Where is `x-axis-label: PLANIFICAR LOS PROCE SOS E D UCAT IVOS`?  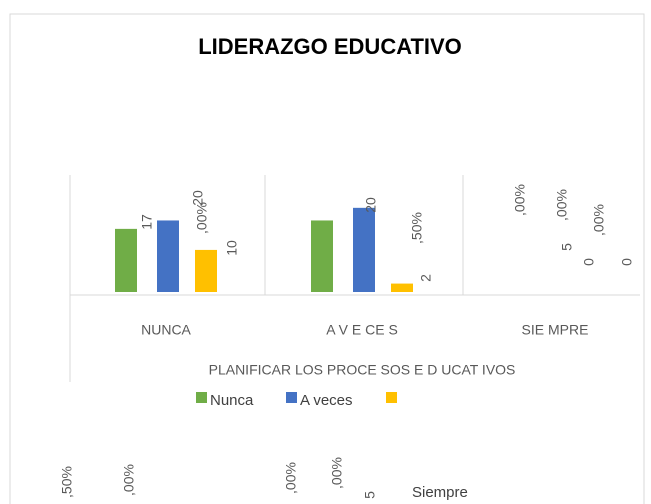 x-axis-label: PLANIFICAR LOS PROCE SOS E D UCAT IVOS is located at coordinates (362, 370).